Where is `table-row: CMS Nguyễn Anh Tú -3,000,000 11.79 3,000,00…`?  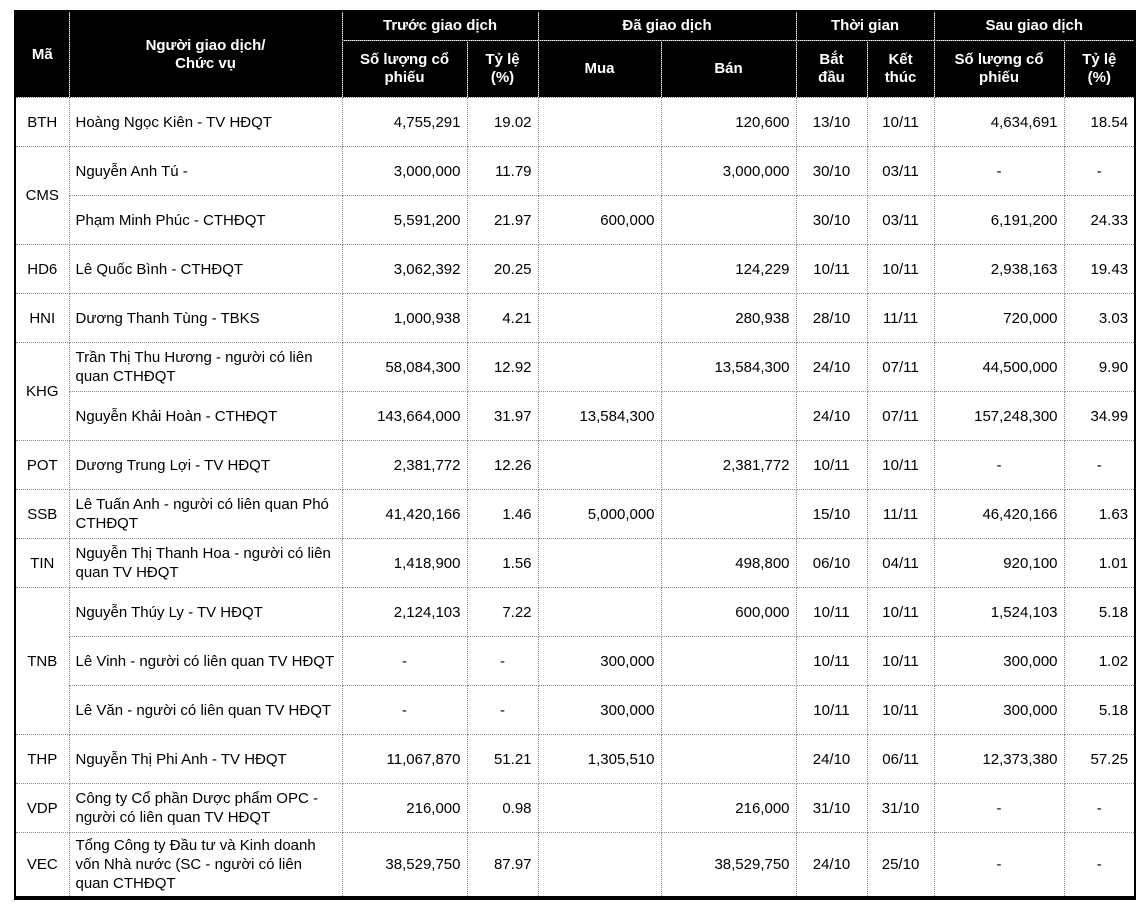
table-row: CMS Nguyễn Anh Tú -3,000,000 11.79 3,000,00… is located at coordinates (575, 195).